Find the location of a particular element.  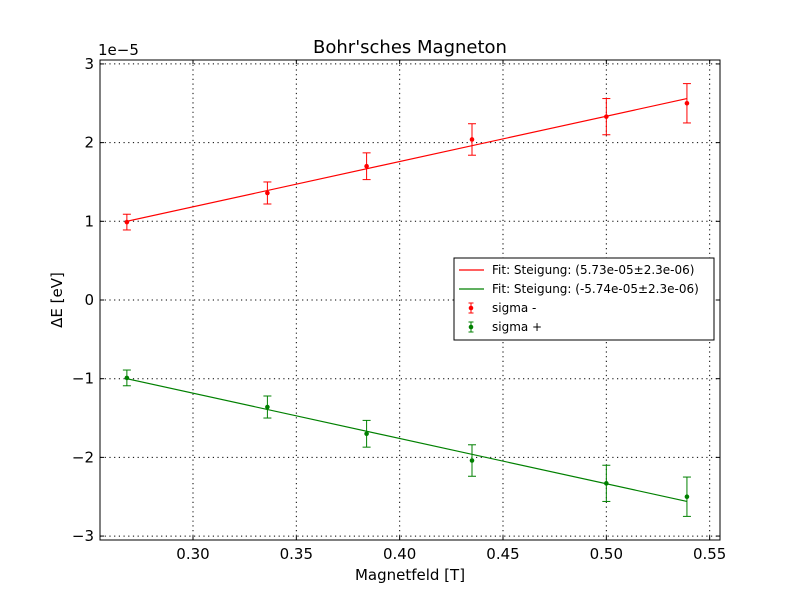

legend-label: sigma + is located at coordinates (517, 327).